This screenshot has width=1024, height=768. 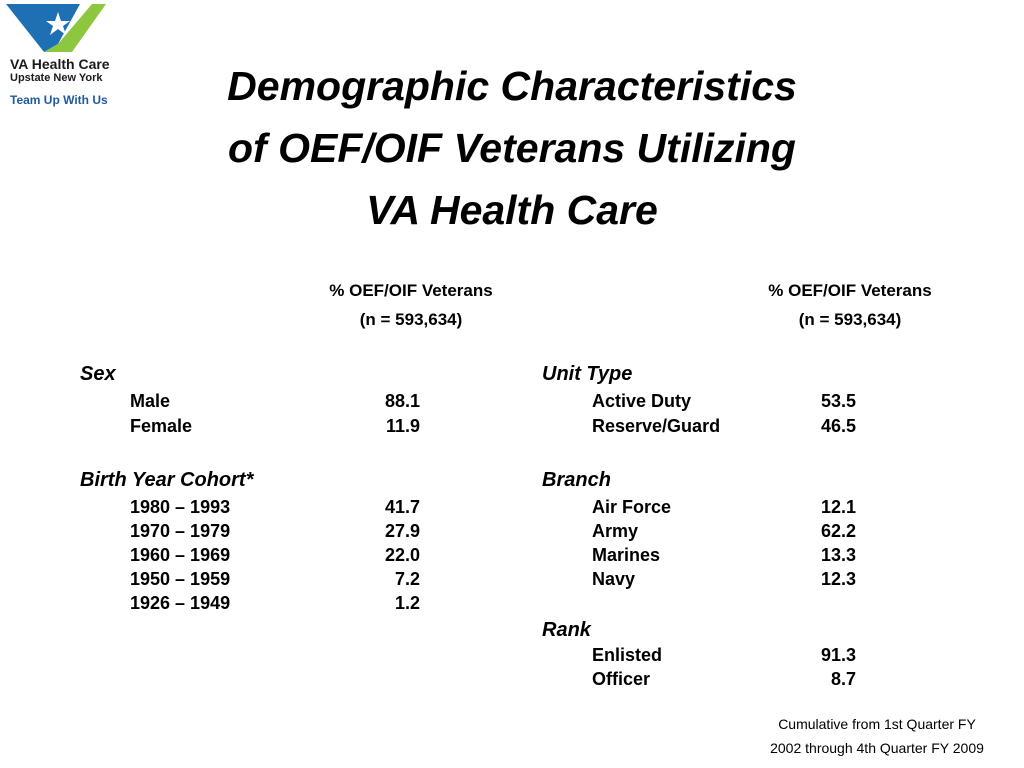 What do you see at coordinates (576, 480) in the screenshot?
I see `section-title-branch: Branch` at bounding box center [576, 480].